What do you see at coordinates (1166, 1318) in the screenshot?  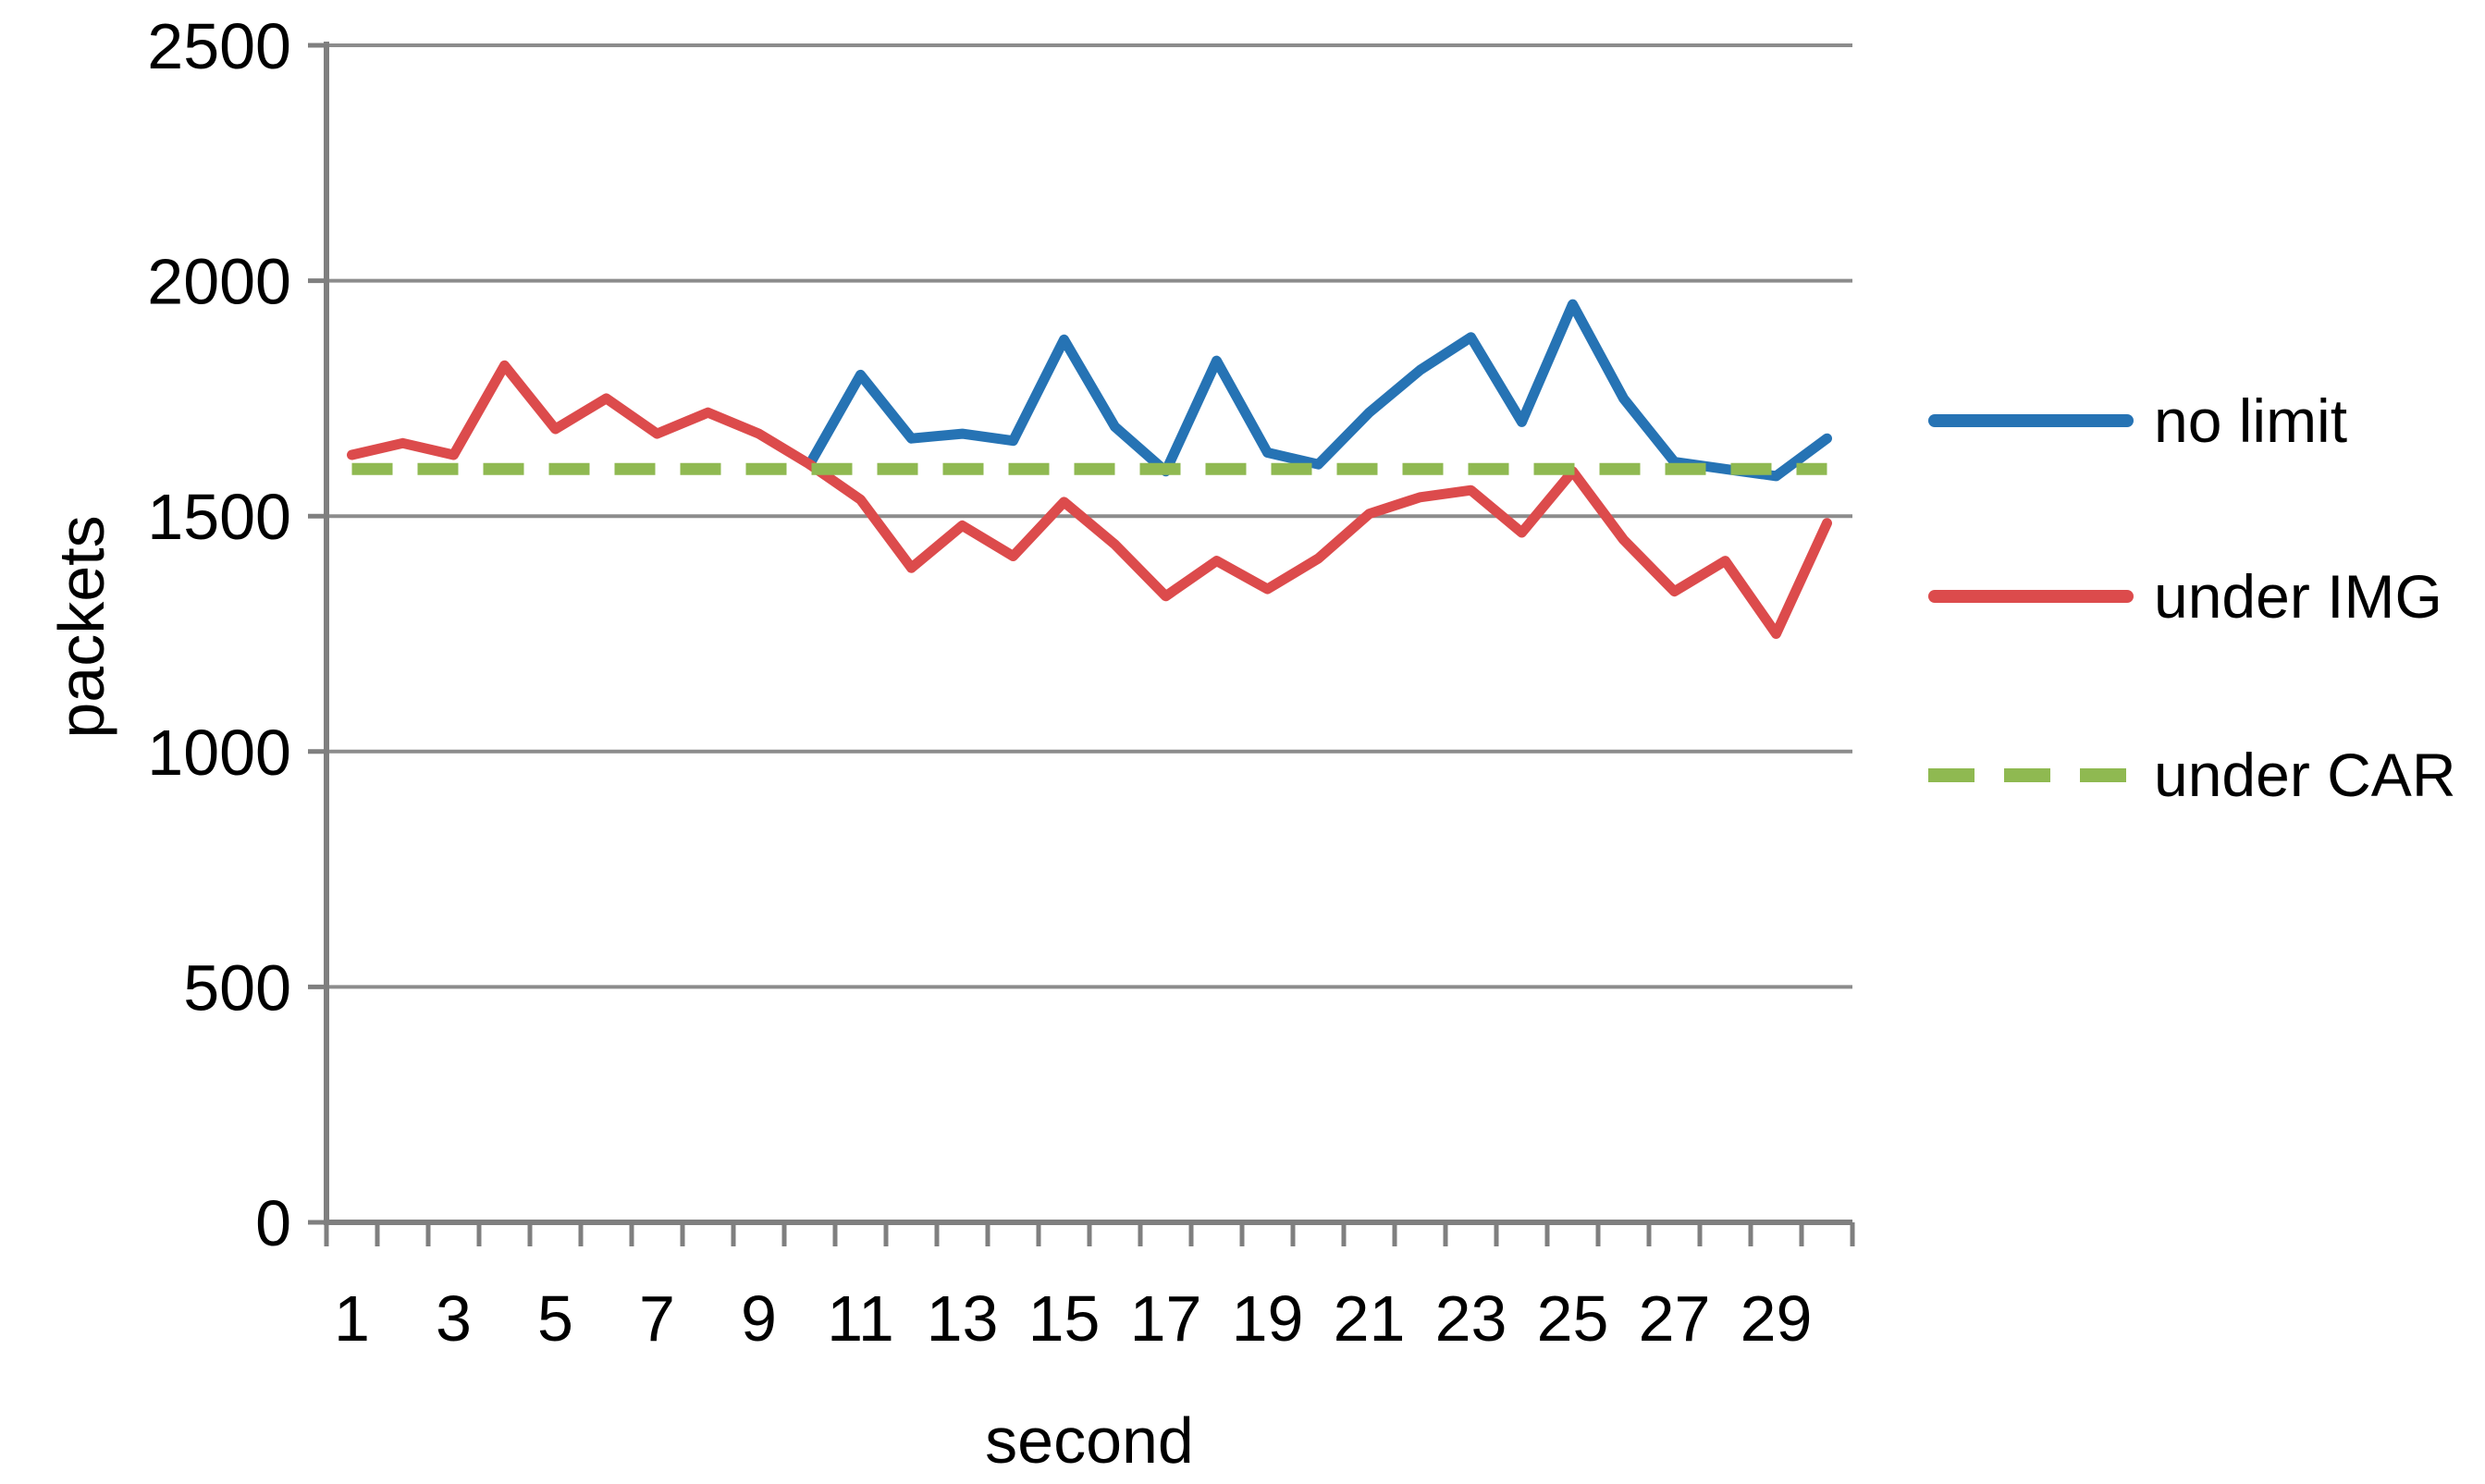 I see `x-tick-label-17: 17` at bounding box center [1166, 1318].